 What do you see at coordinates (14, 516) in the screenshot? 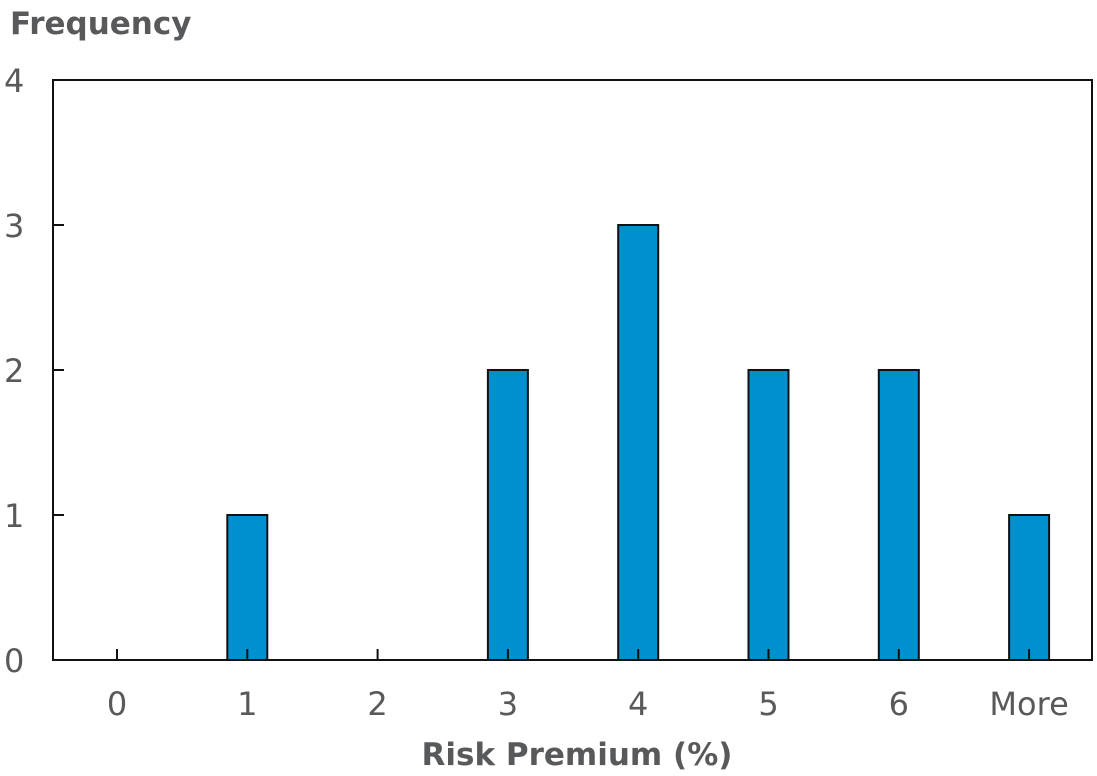
I see `y-tick-label: 1` at bounding box center [14, 516].